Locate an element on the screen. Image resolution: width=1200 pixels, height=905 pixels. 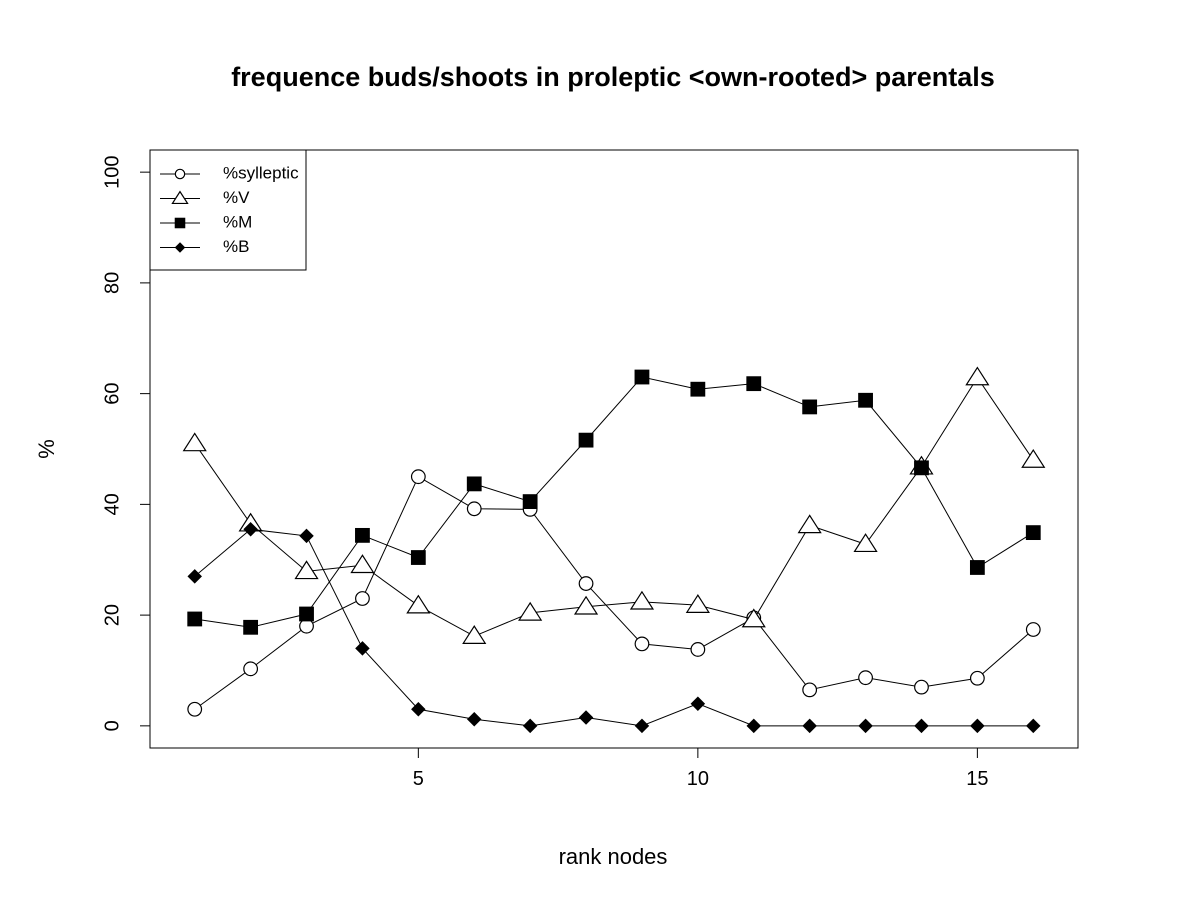
y-axis: 0 20 40 60 80 100 is located at coordinates (126, 443).